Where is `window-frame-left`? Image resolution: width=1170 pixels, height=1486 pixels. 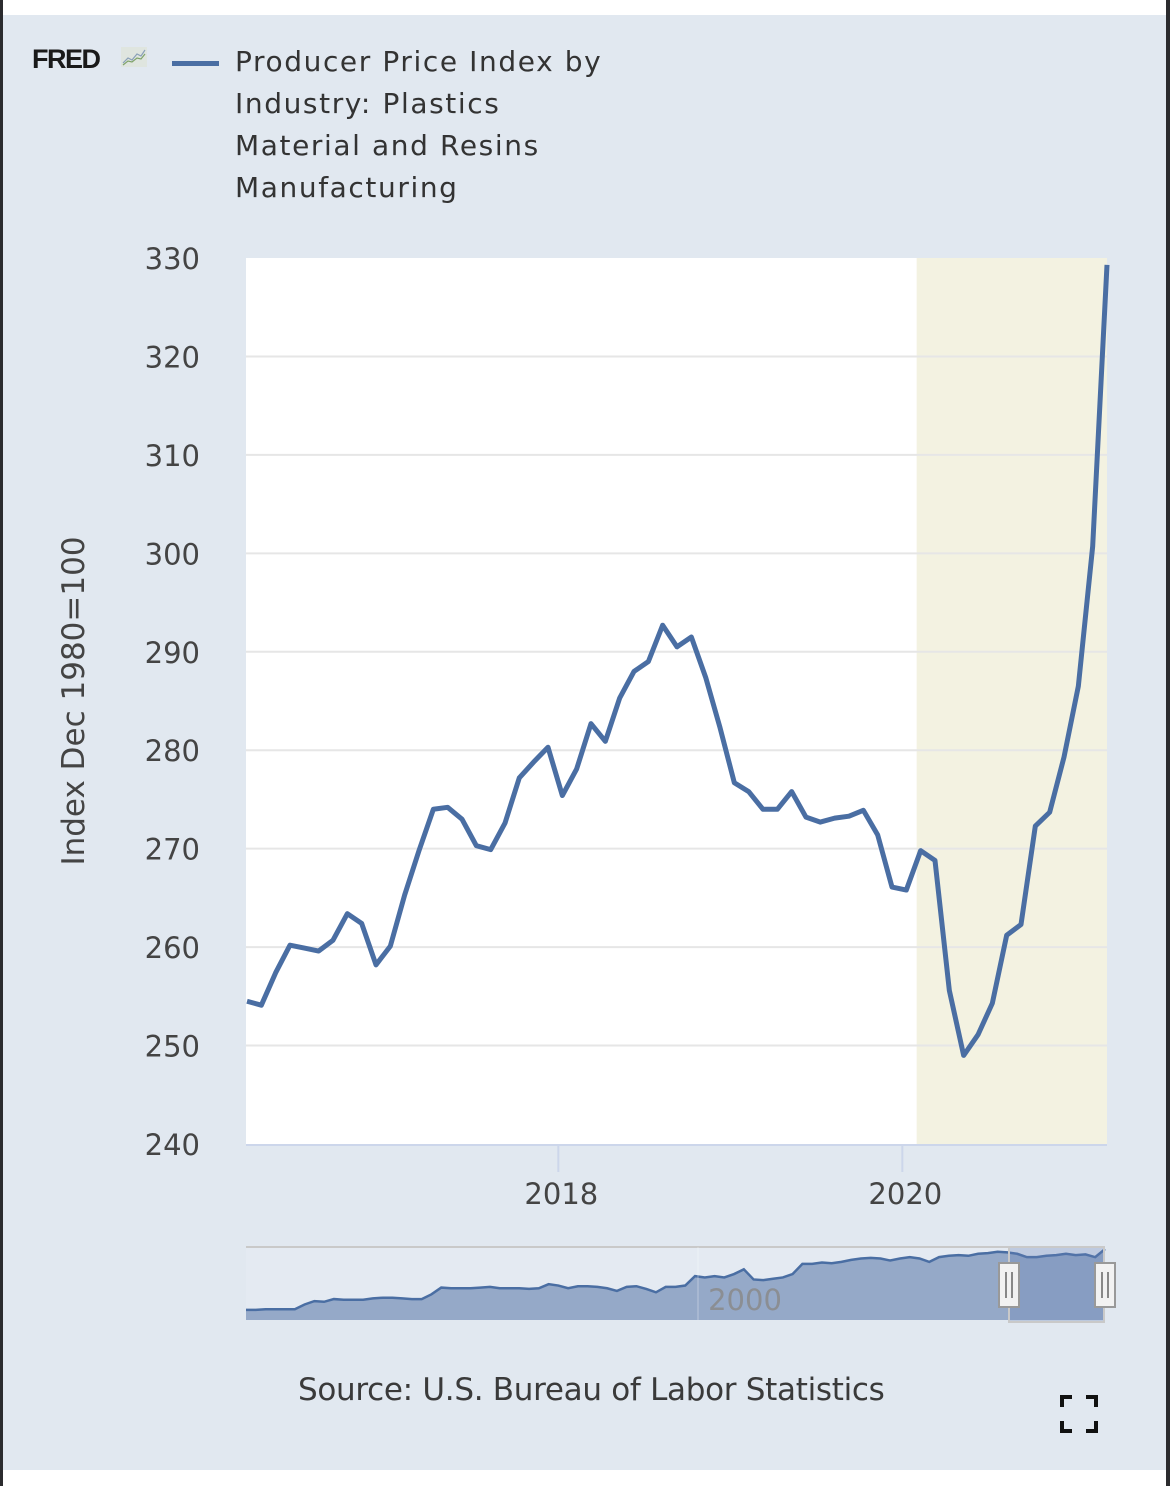 window-frame-left is located at coordinates (1, 743).